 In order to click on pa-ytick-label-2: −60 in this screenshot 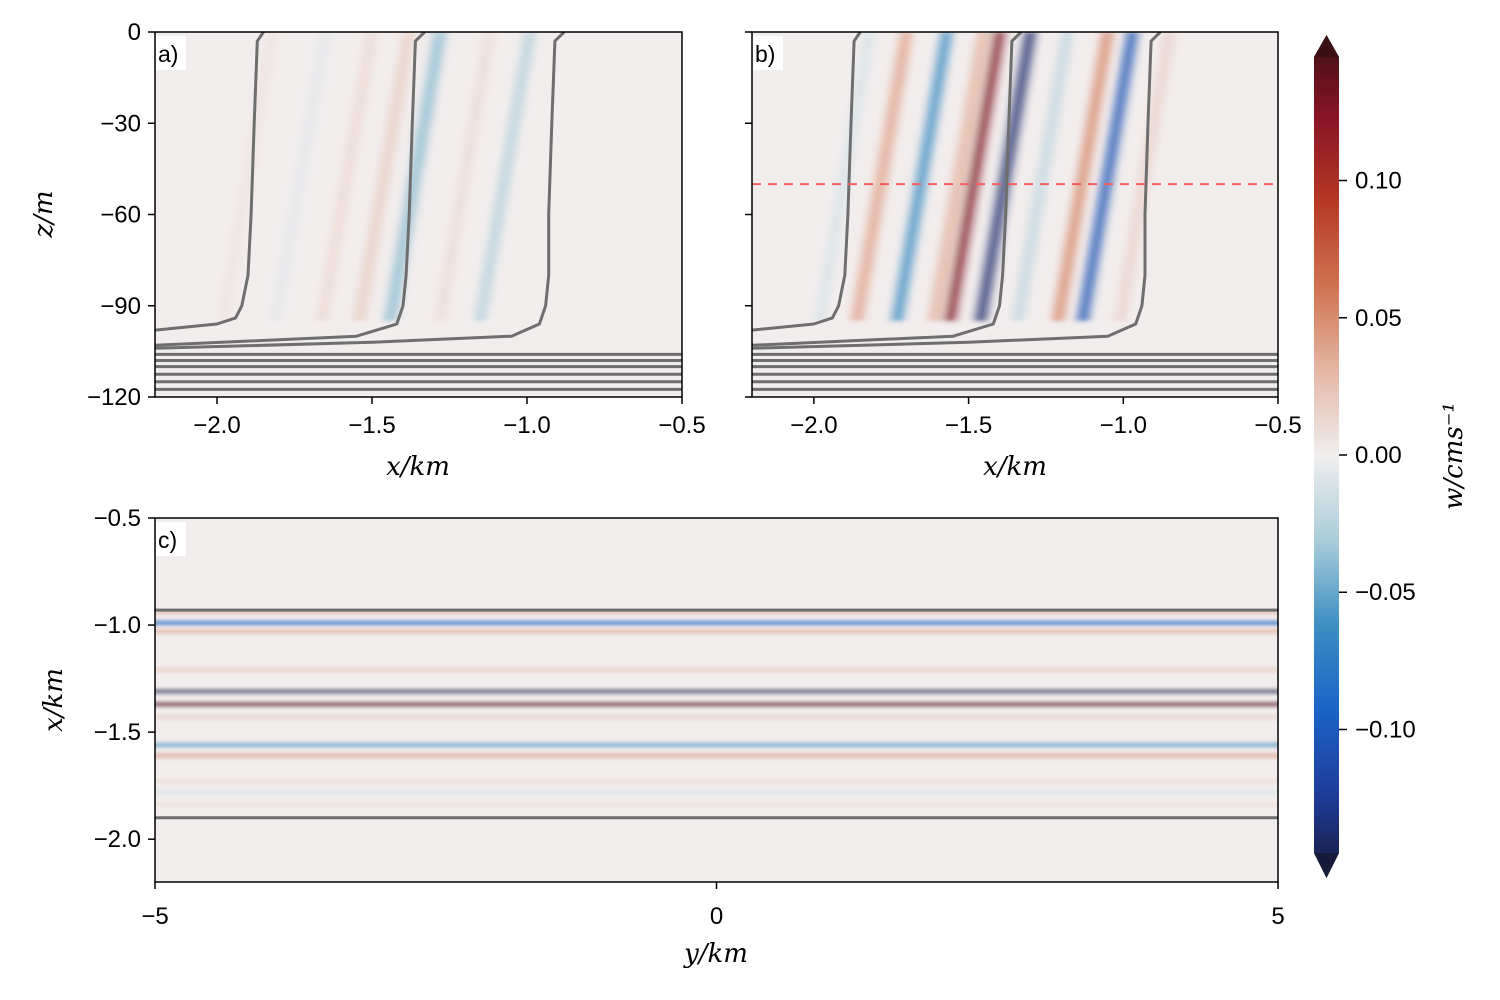, I will do `click(120, 215)`.